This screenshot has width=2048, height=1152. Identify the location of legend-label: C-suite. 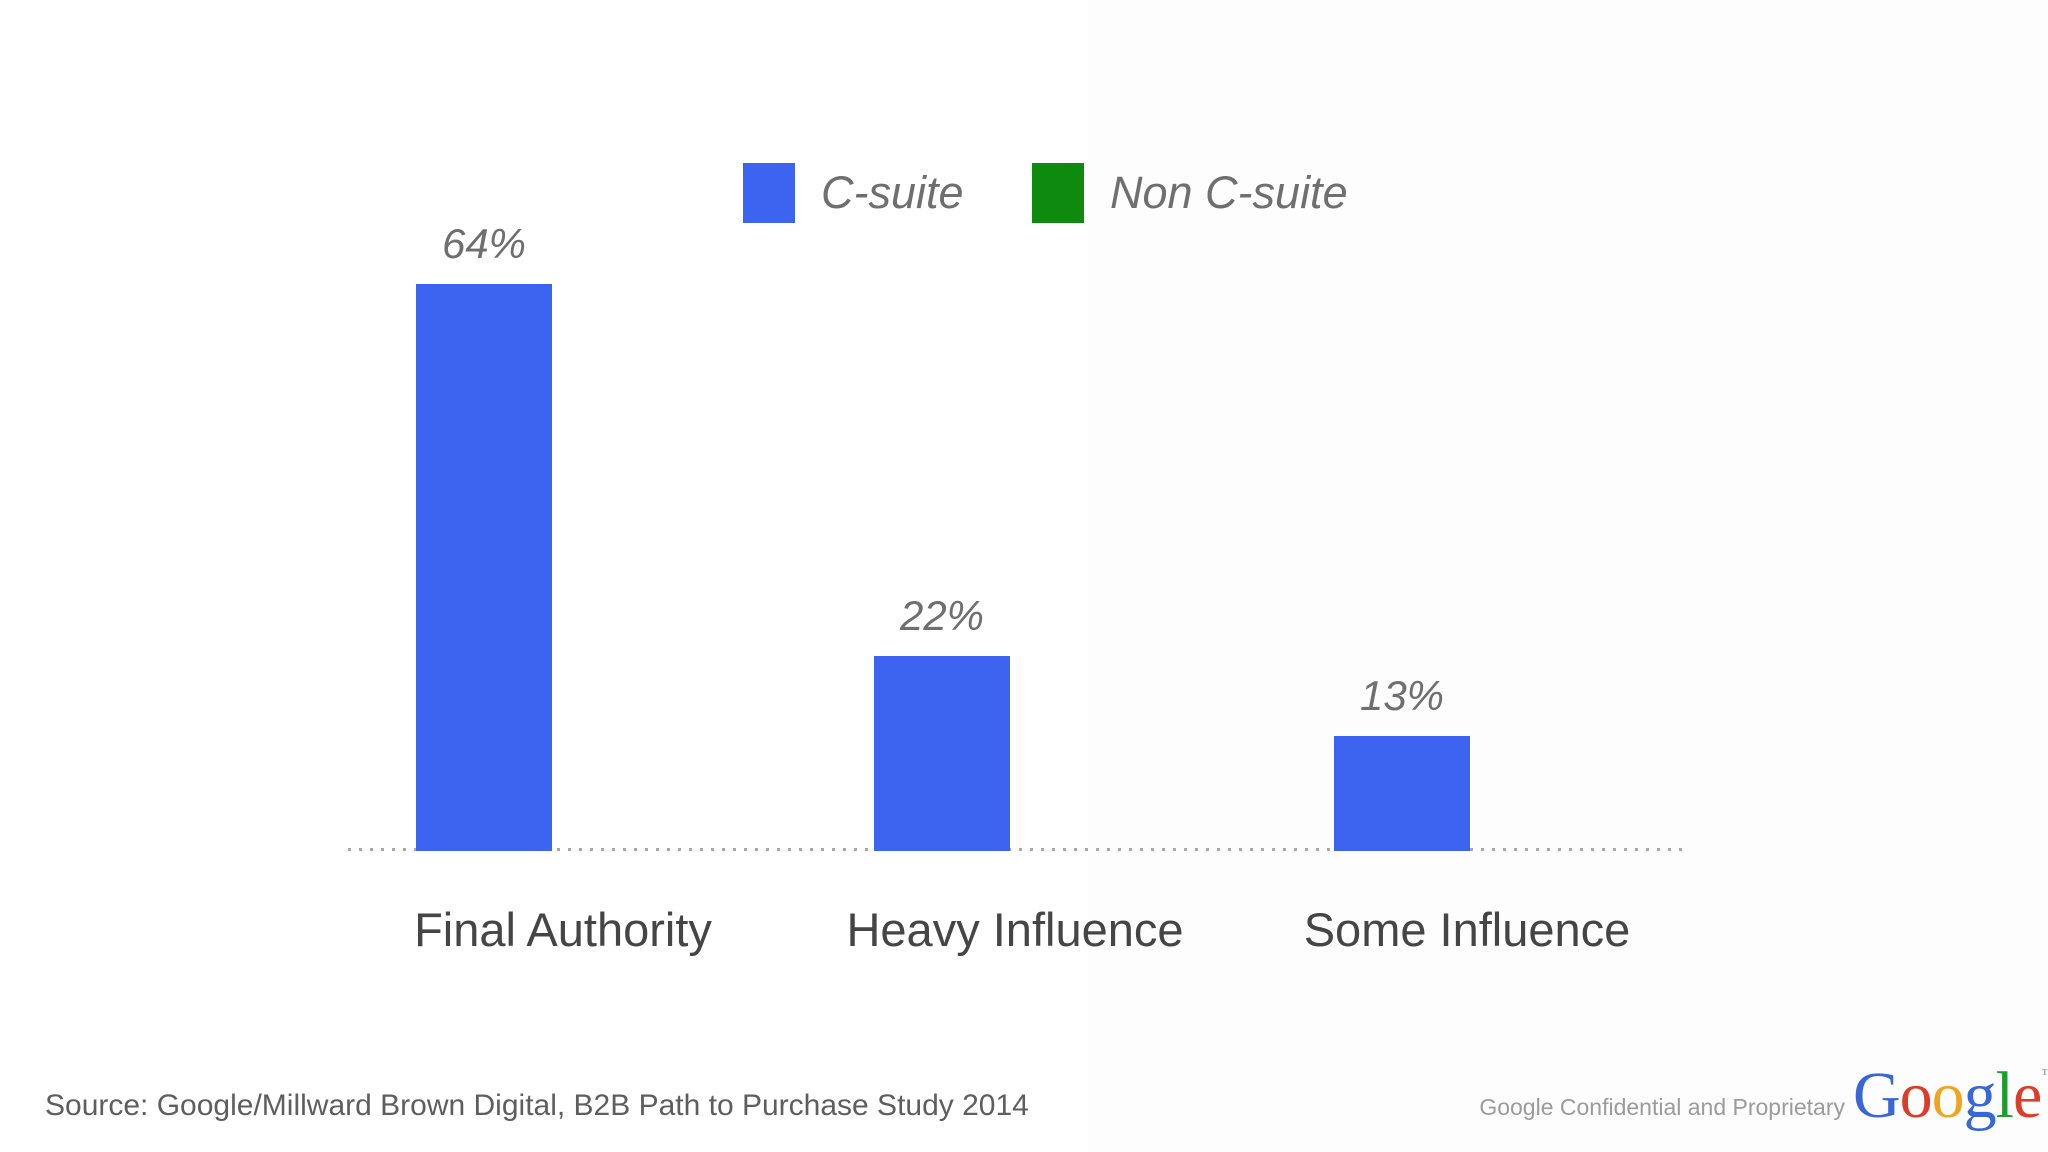
(892, 192).